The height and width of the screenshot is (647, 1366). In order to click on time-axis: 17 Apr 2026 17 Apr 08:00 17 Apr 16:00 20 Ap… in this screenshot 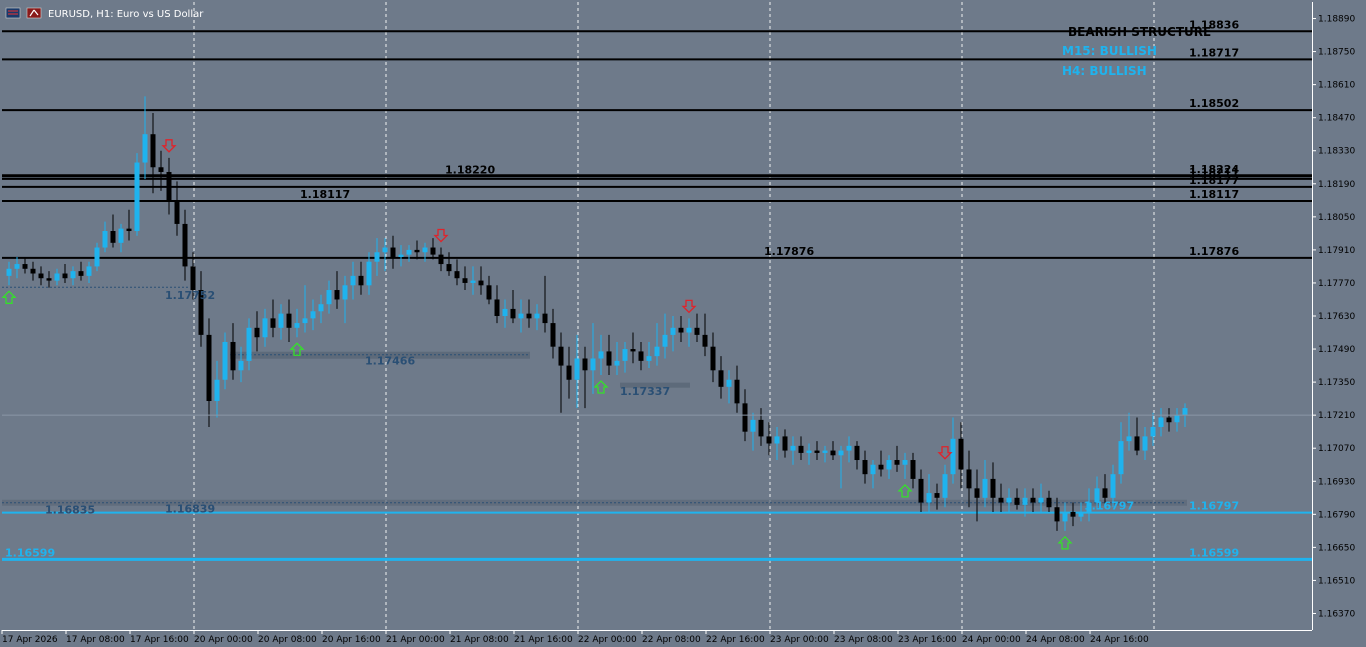, I will do `click(656, 637)`.